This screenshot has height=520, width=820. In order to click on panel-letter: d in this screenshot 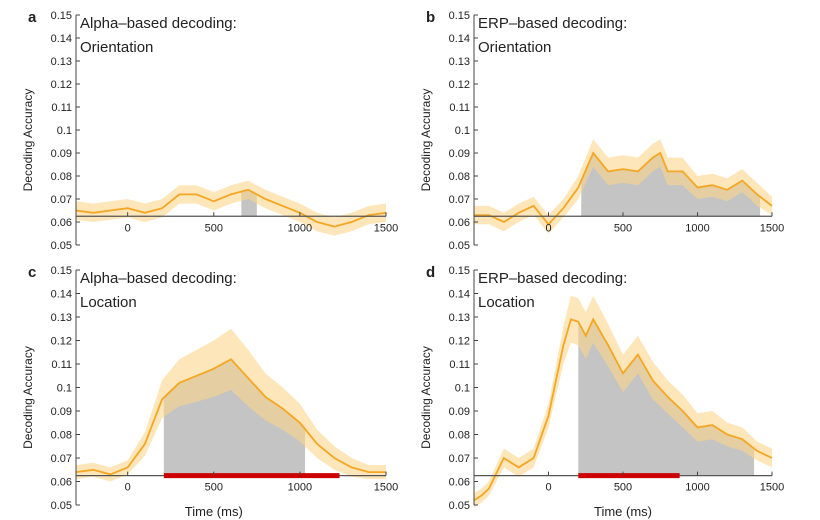, I will do `click(430, 272)`.